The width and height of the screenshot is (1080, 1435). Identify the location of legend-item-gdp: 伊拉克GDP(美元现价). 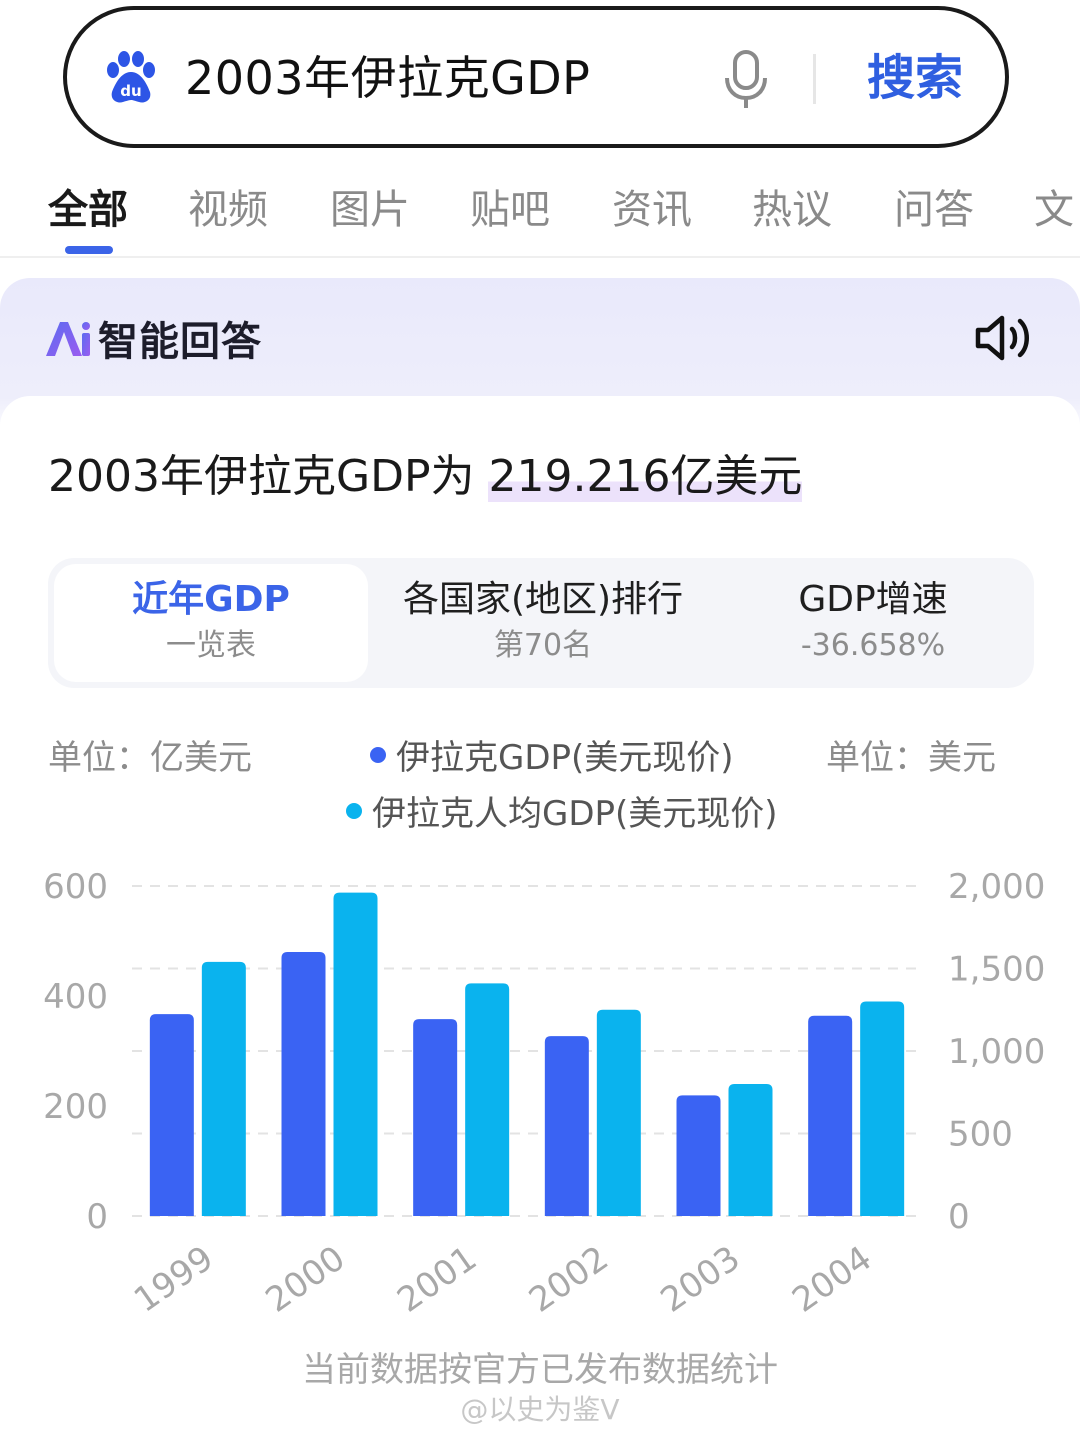
(552, 754).